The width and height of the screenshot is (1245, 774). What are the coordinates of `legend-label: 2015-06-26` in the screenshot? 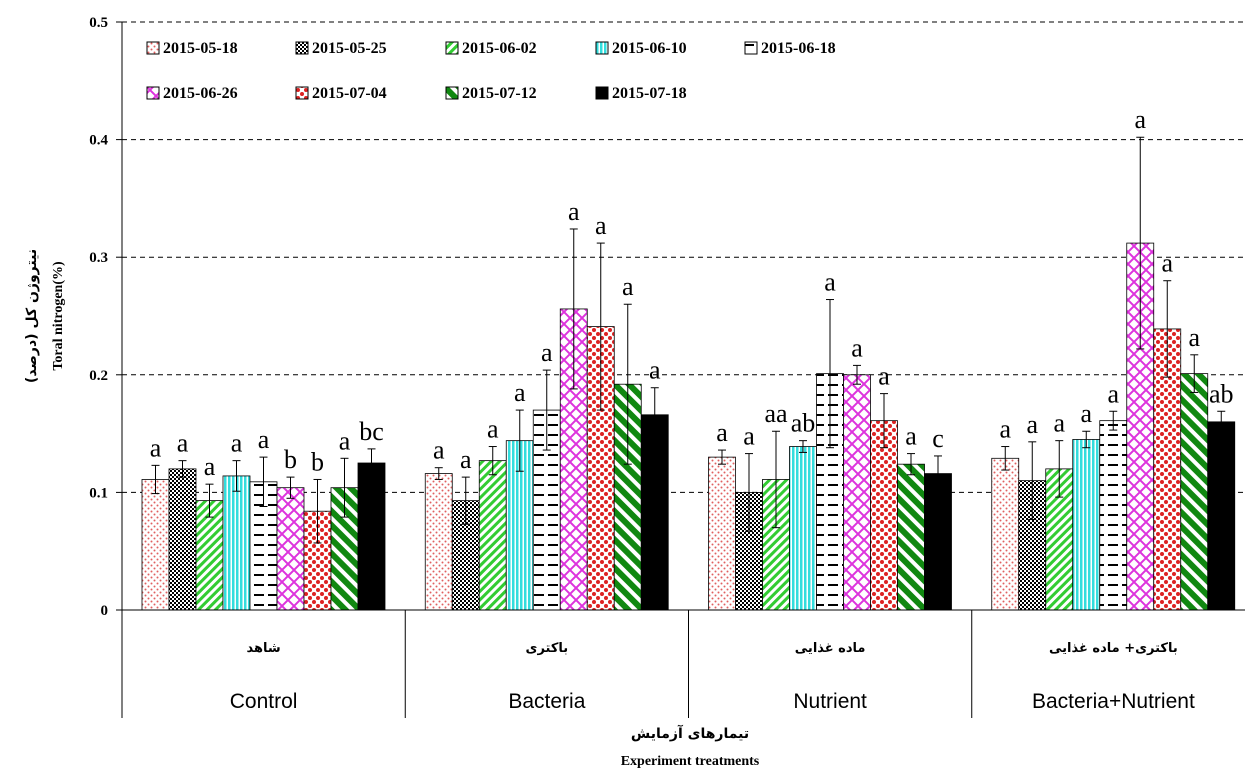 It's located at (200, 93).